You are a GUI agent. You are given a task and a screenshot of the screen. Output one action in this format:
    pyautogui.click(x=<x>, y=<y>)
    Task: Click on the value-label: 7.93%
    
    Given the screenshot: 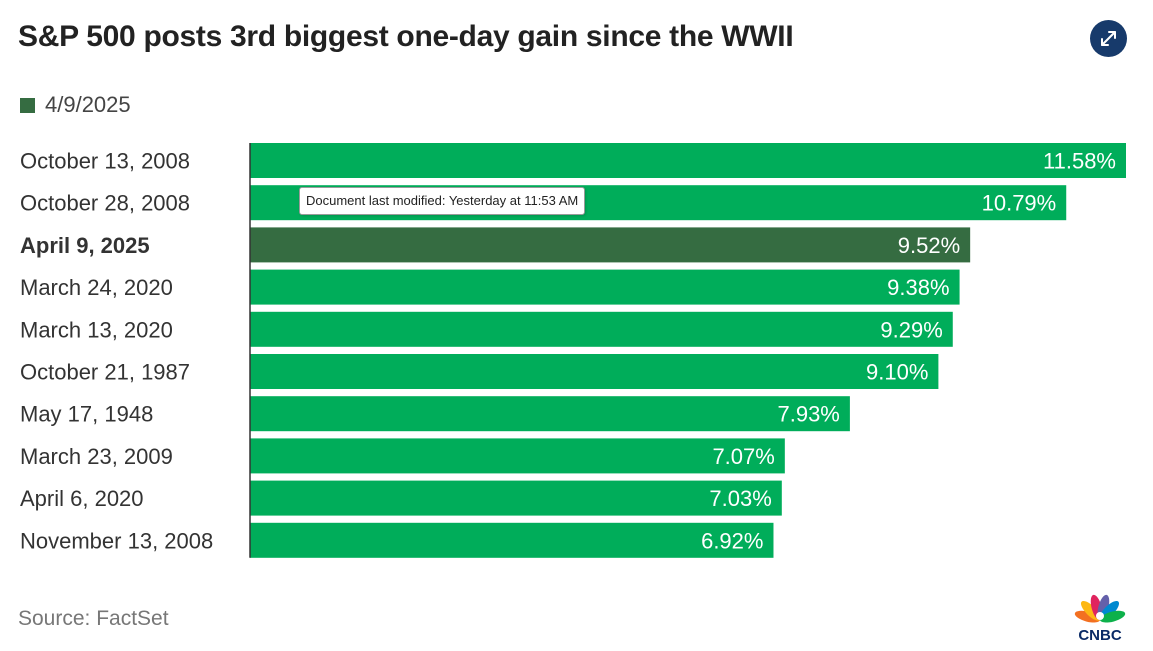 What is the action you would take?
    pyautogui.click(x=808, y=414)
    